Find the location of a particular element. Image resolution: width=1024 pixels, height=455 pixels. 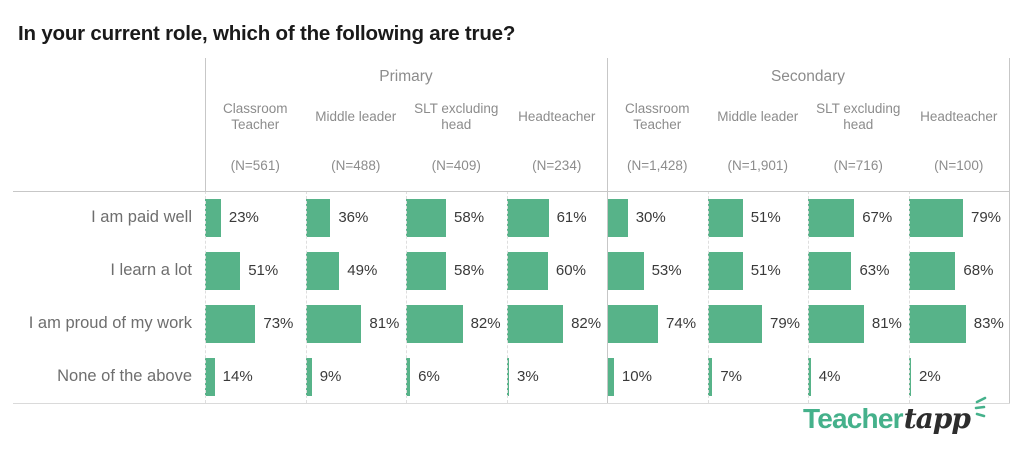

bar-value-label: 36% is located at coordinates (353, 217).